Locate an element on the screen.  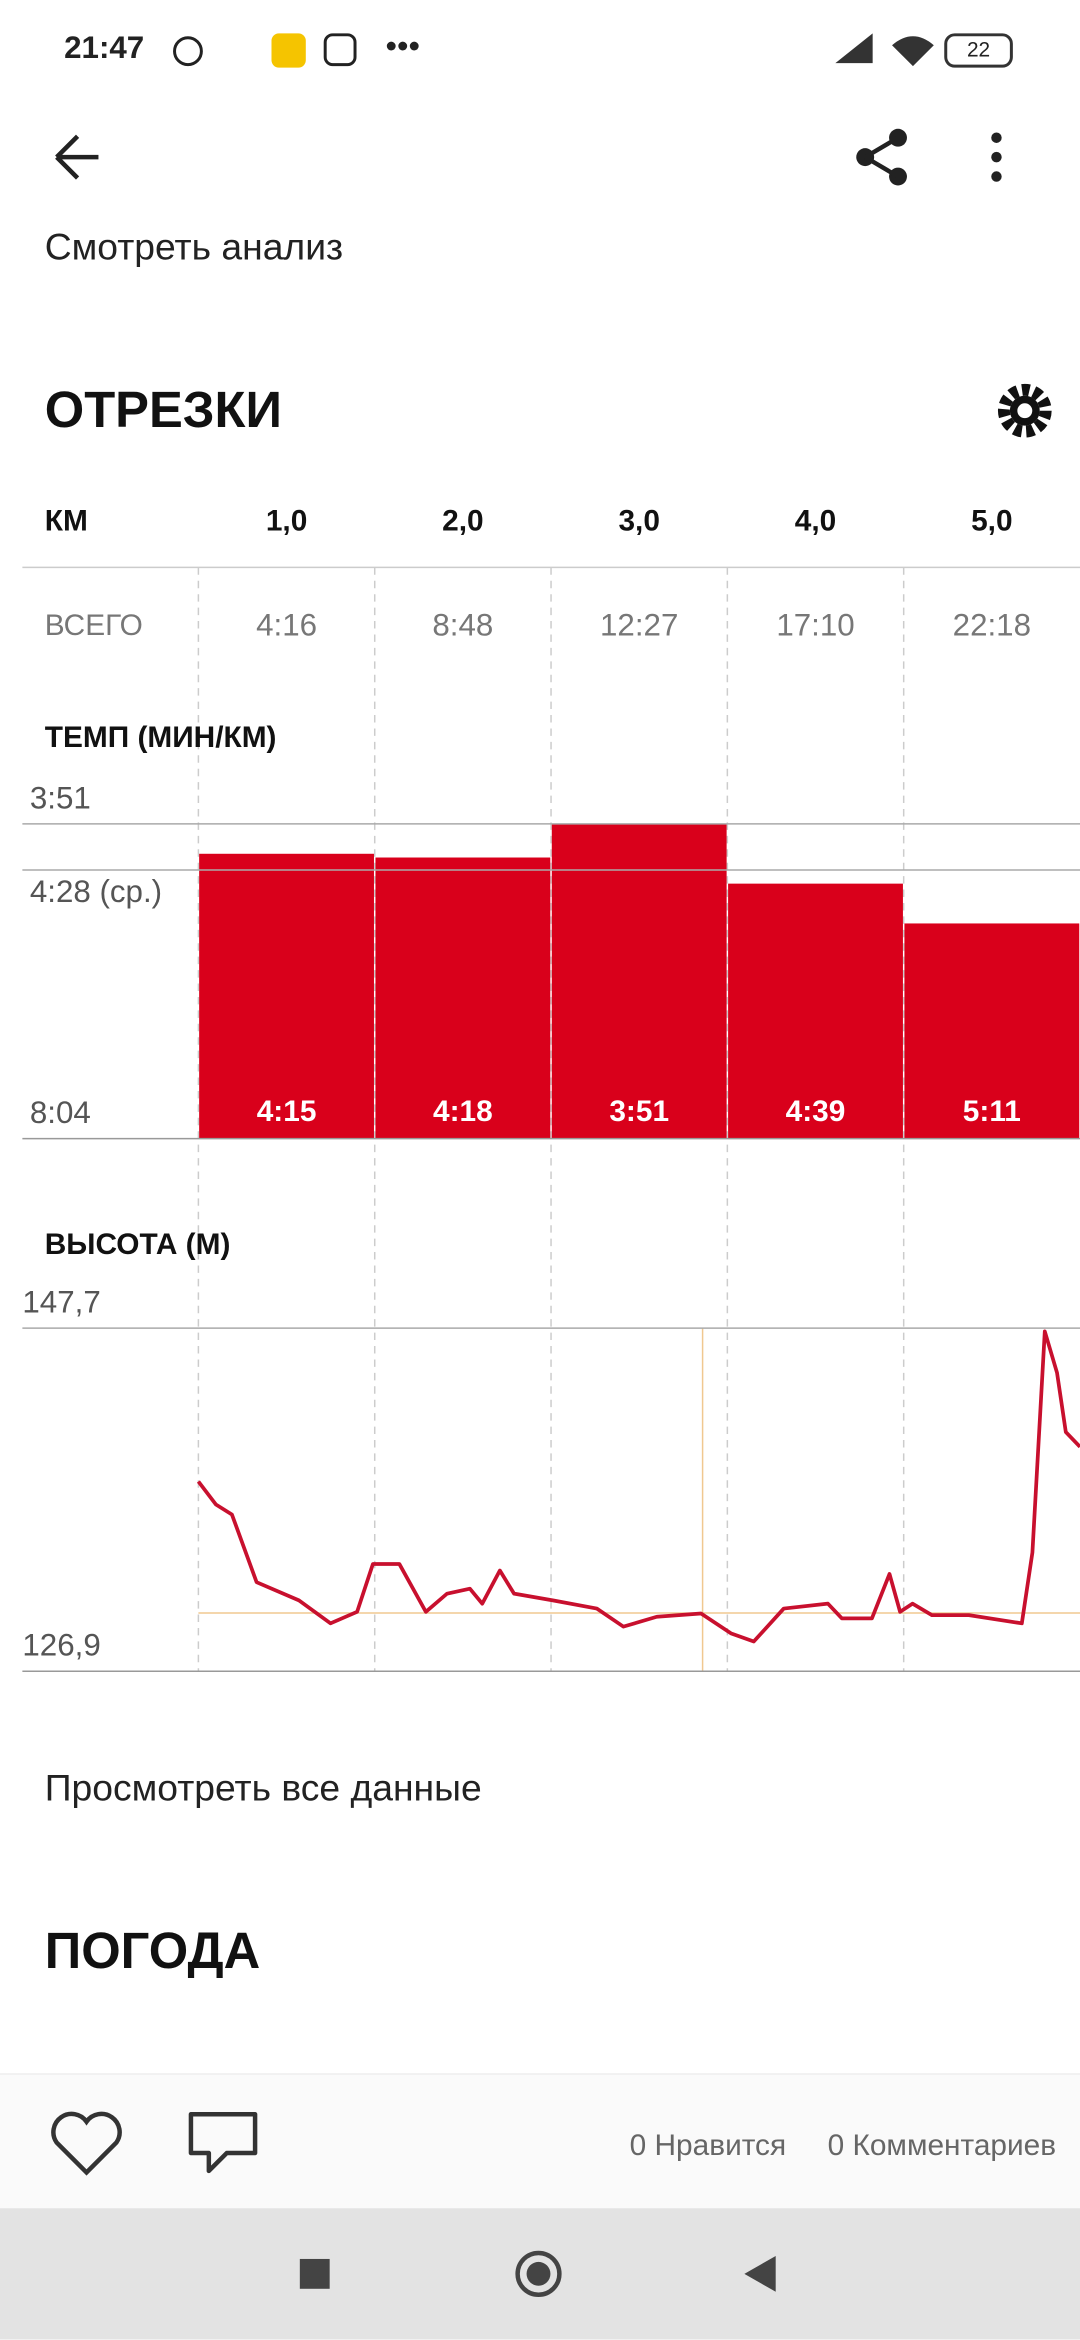
km-label: КМ is located at coordinates (66, 520).